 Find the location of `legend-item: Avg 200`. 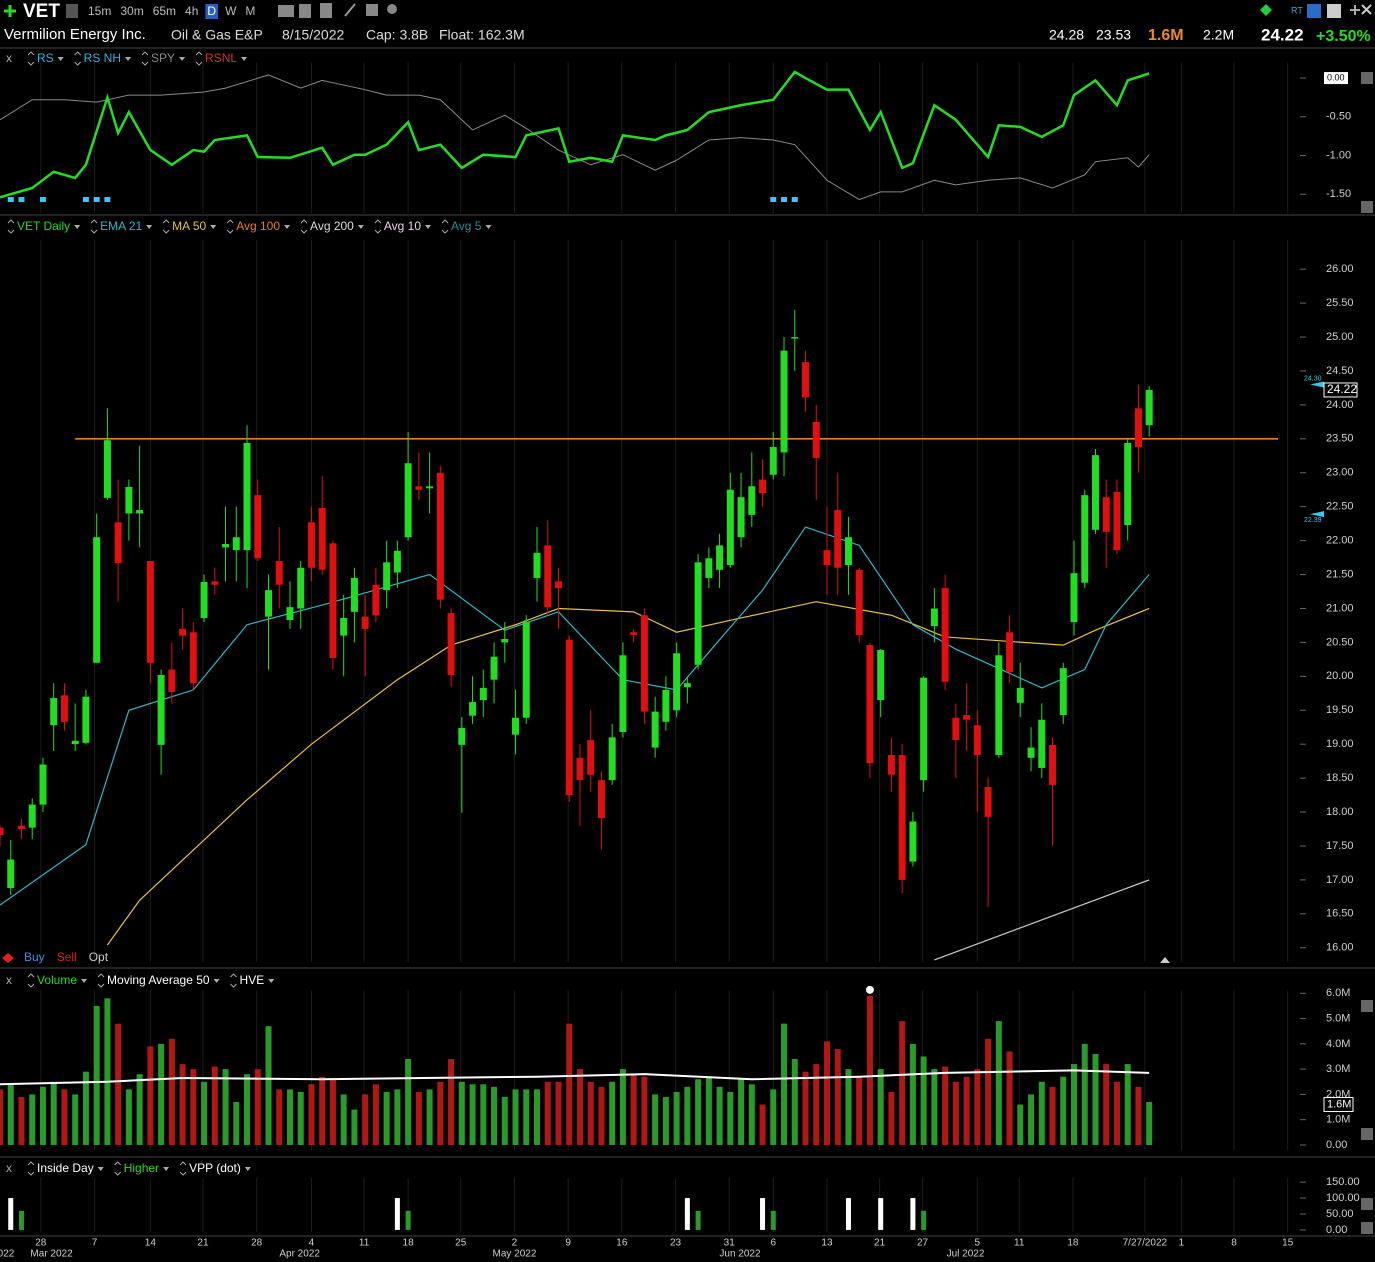

legend-item: Avg 200 is located at coordinates (332, 226).